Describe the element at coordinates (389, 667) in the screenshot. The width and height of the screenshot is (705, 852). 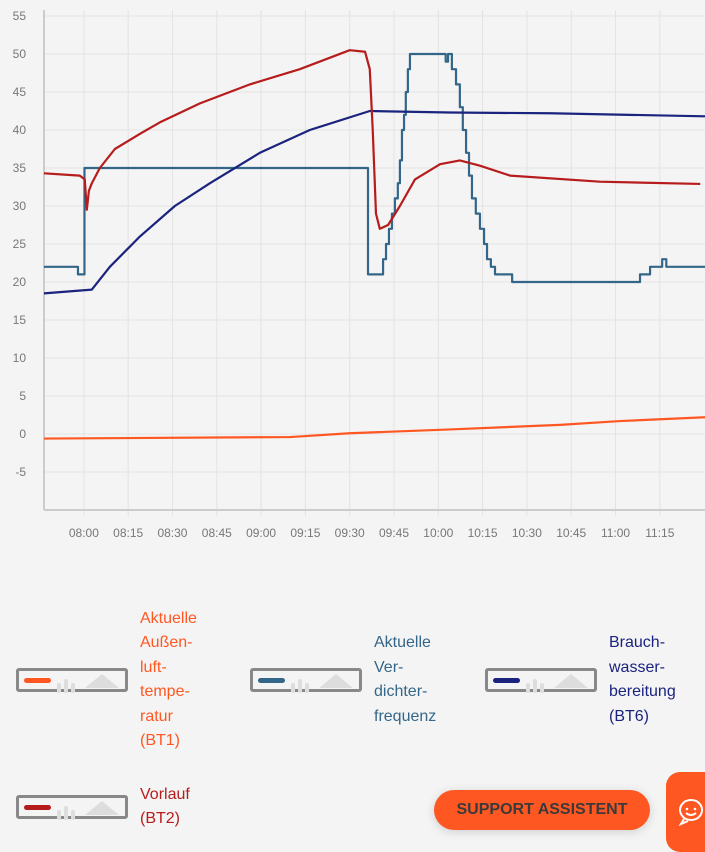
I see `legend-label-line: Ver-` at that location.